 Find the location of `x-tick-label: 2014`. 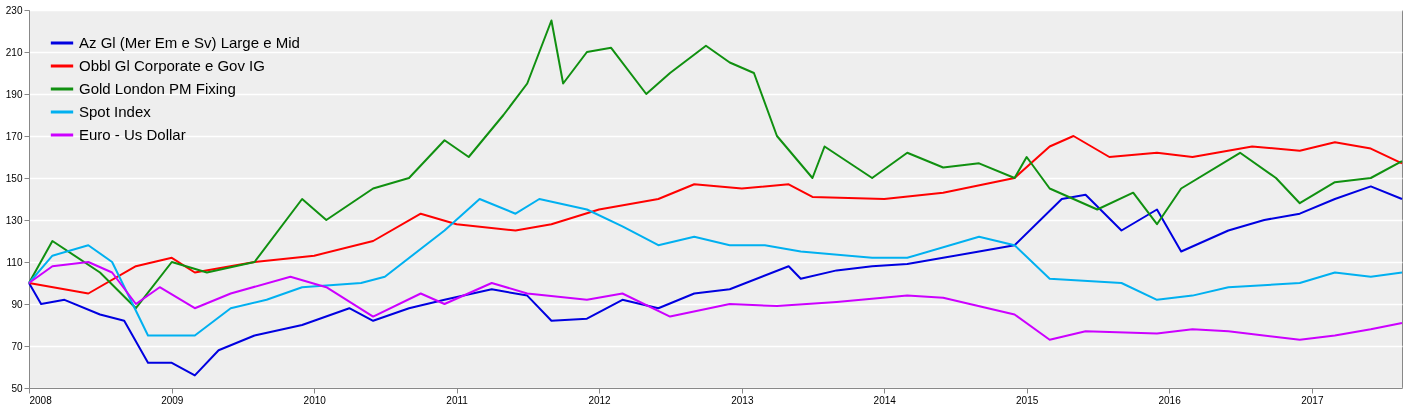

x-tick-label: 2014 is located at coordinates (885, 400).